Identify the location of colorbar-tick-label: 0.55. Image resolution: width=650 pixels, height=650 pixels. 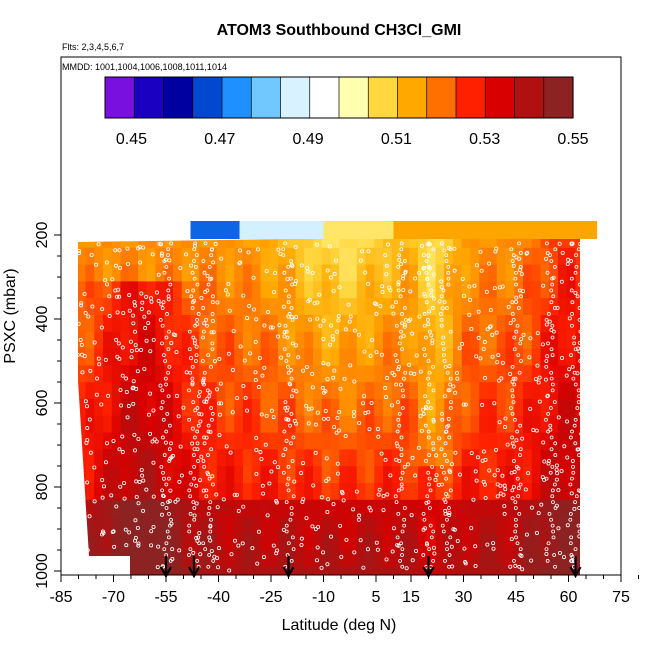
(572, 139).